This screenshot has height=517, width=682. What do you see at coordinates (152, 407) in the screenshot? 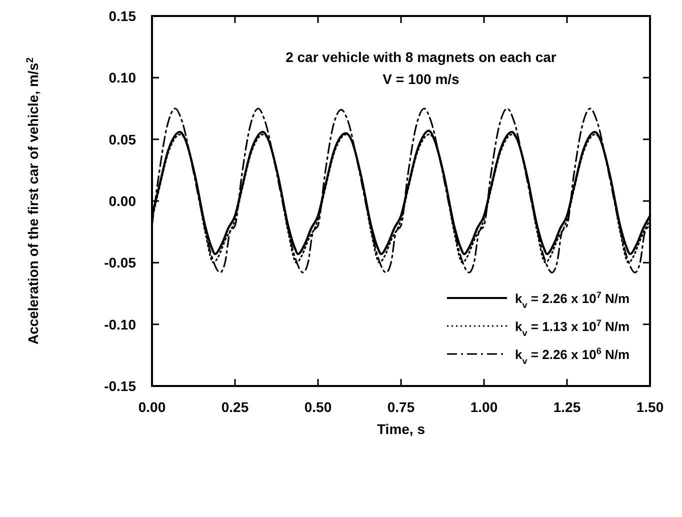
I see `x-tick-label: 0.00` at bounding box center [152, 407].